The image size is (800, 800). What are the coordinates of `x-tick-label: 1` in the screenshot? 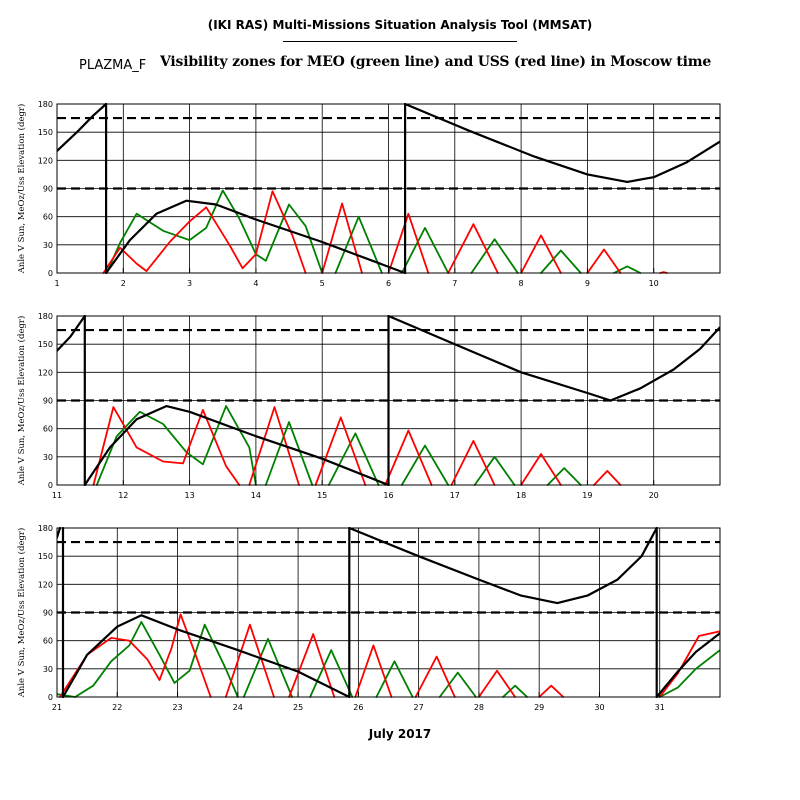 It's located at (56, 283).